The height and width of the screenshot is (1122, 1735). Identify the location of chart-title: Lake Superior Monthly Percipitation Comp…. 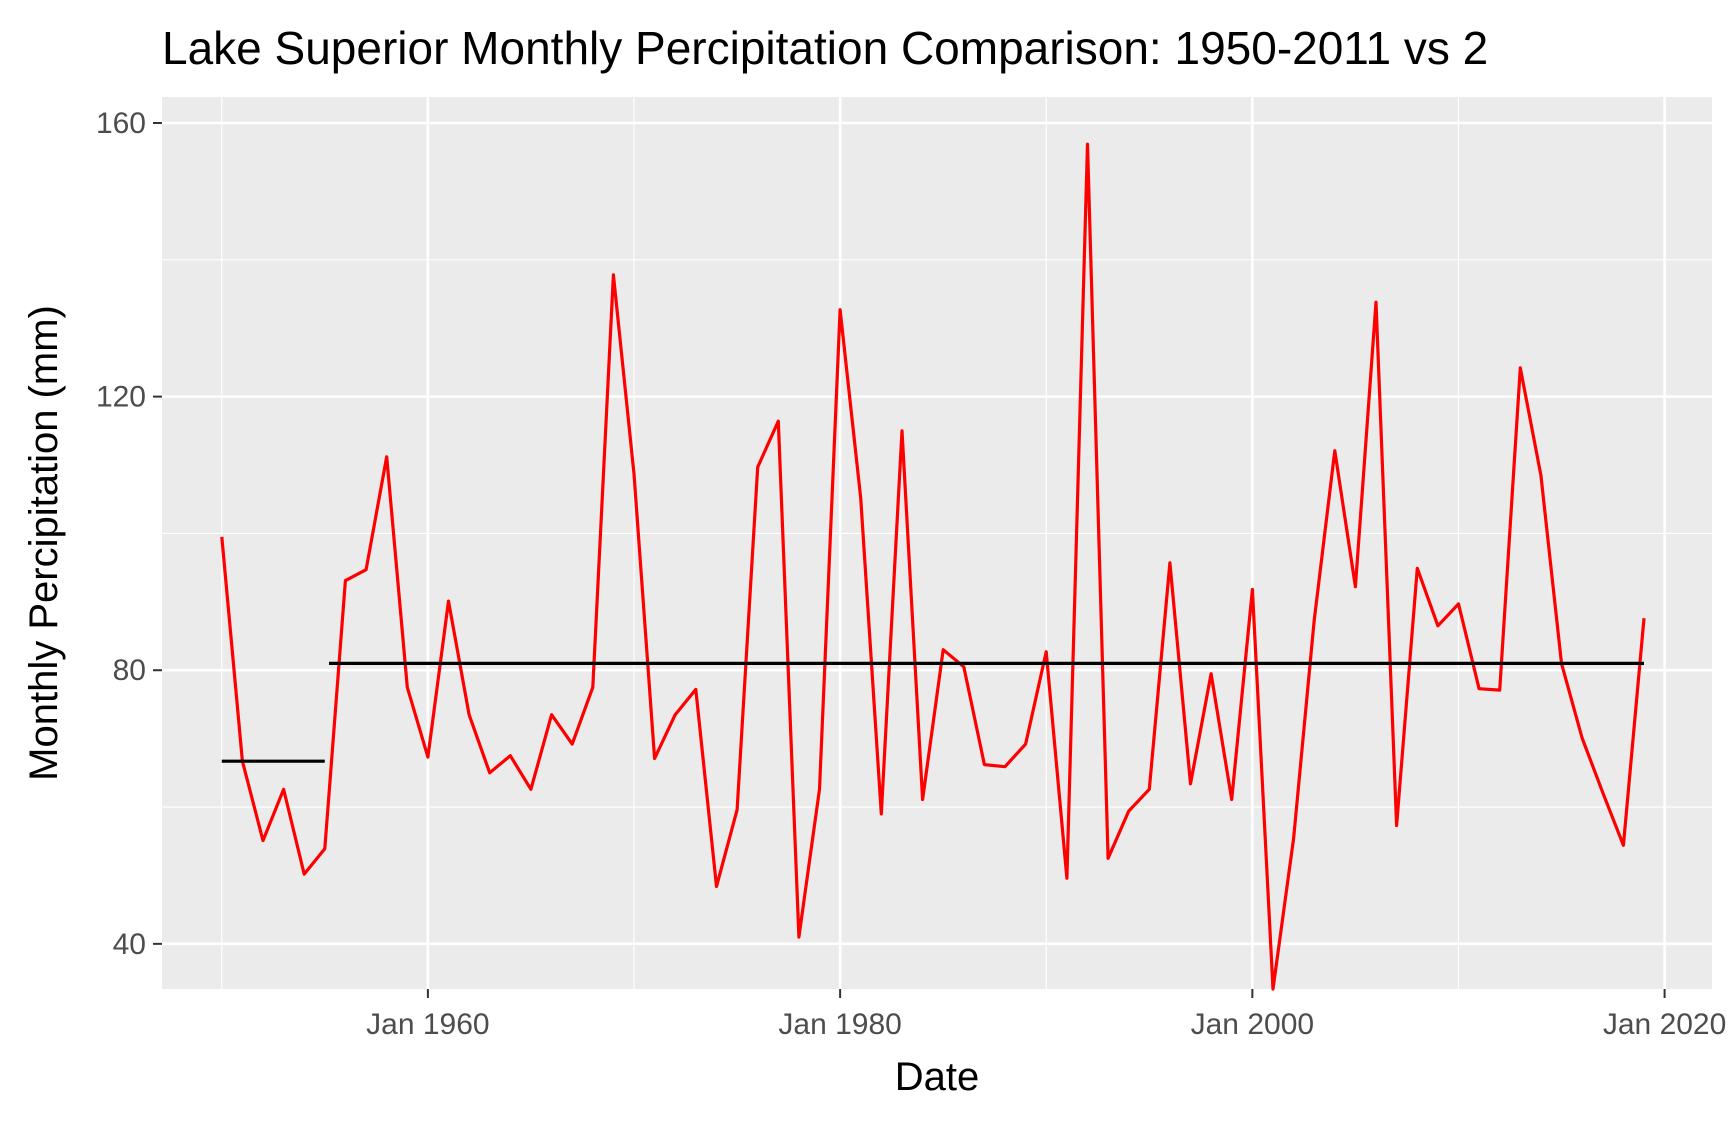
(825, 48).